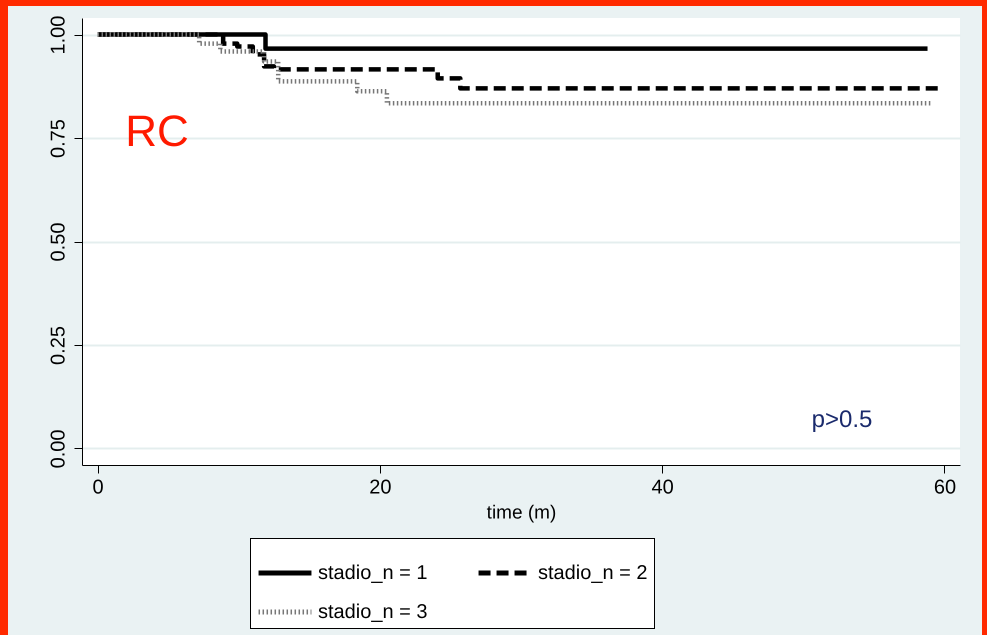 The height and width of the screenshot is (635, 987). I want to click on y-tick-label: 0.50, so click(59, 242).